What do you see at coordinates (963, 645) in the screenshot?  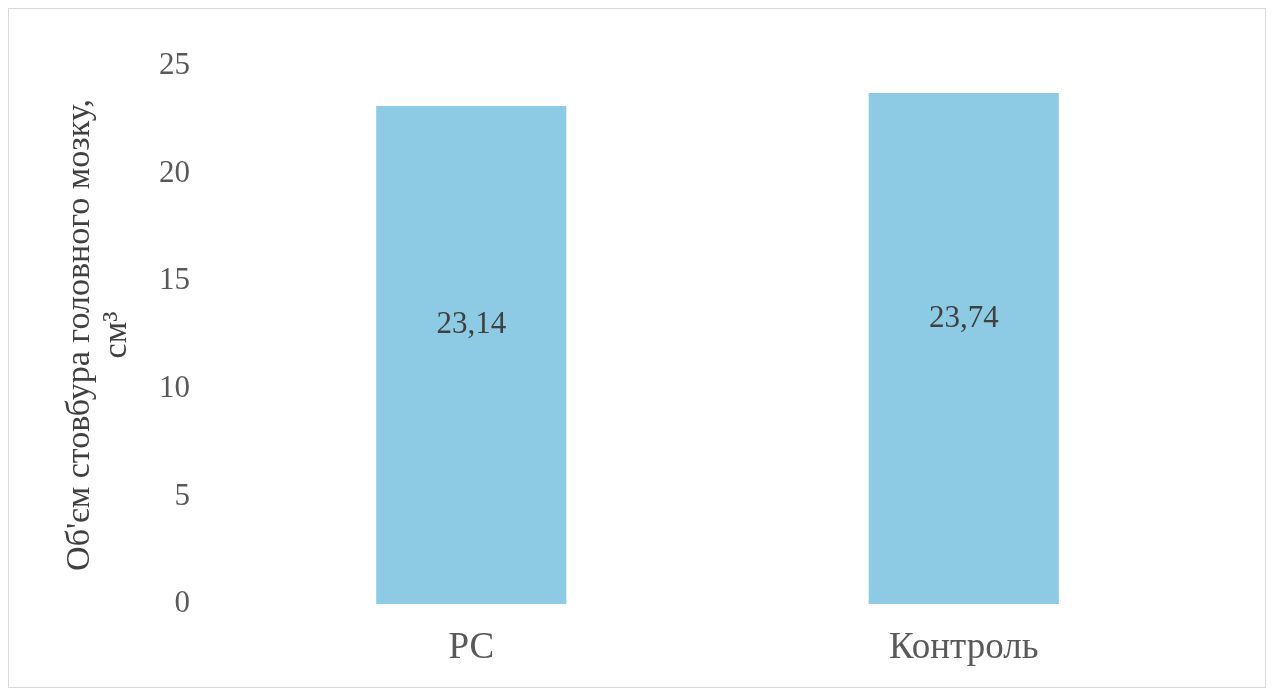 I see `x-tick-label: Контроль` at bounding box center [963, 645].